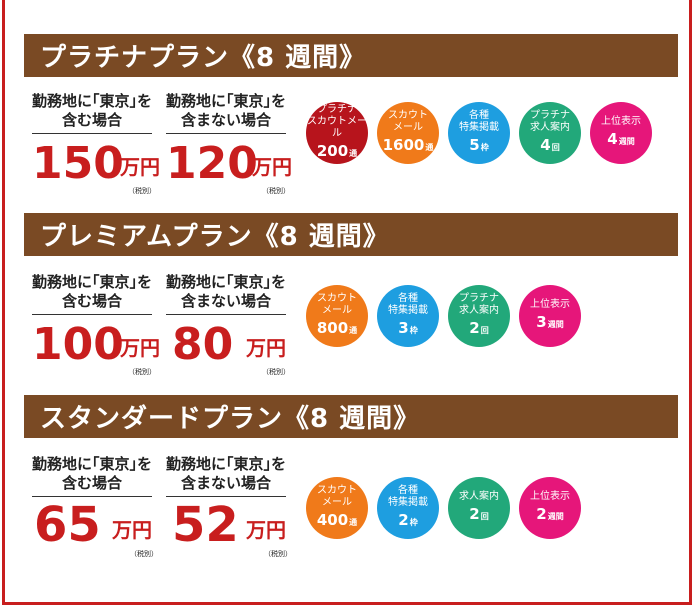 The image size is (700, 611). I want to click on badge-label: プラチナ スカウトメール, so click(337, 121).